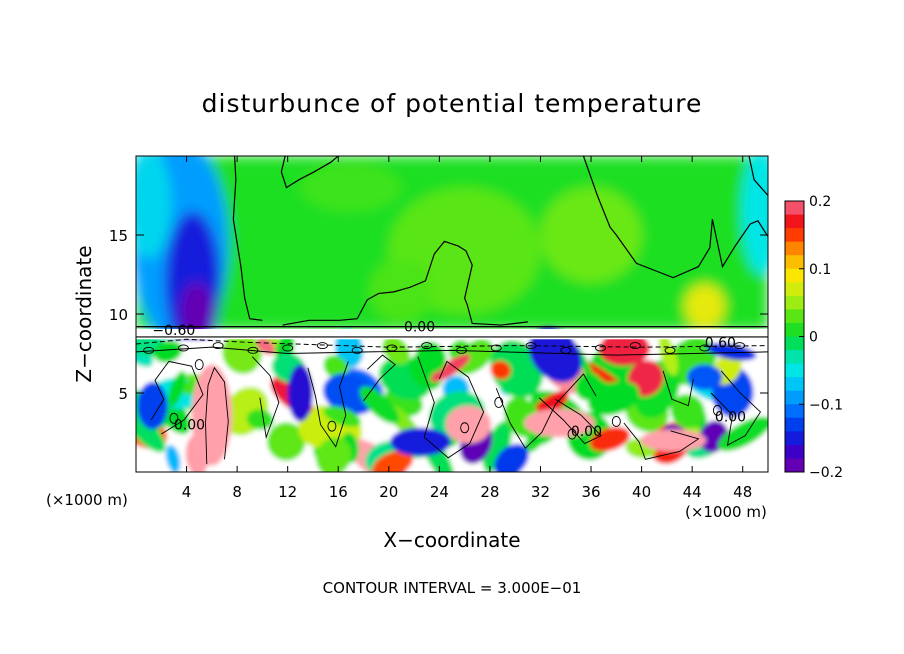  What do you see at coordinates (590, 492) in the screenshot?
I see `x-tick-label: 36` at bounding box center [590, 492].